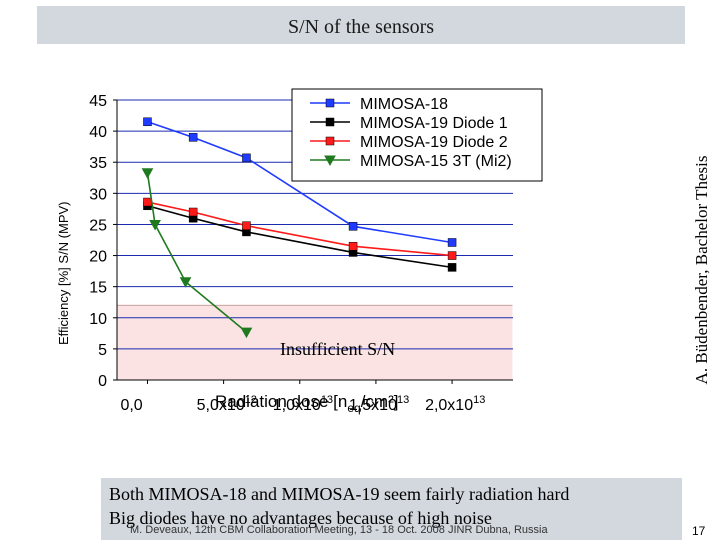 The height and width of the screenshot is (540, 720). What do you see at coordinates (98, 319) in the screenshot?
I see `y-tick-label: 10` at bounding box center [98, 319].